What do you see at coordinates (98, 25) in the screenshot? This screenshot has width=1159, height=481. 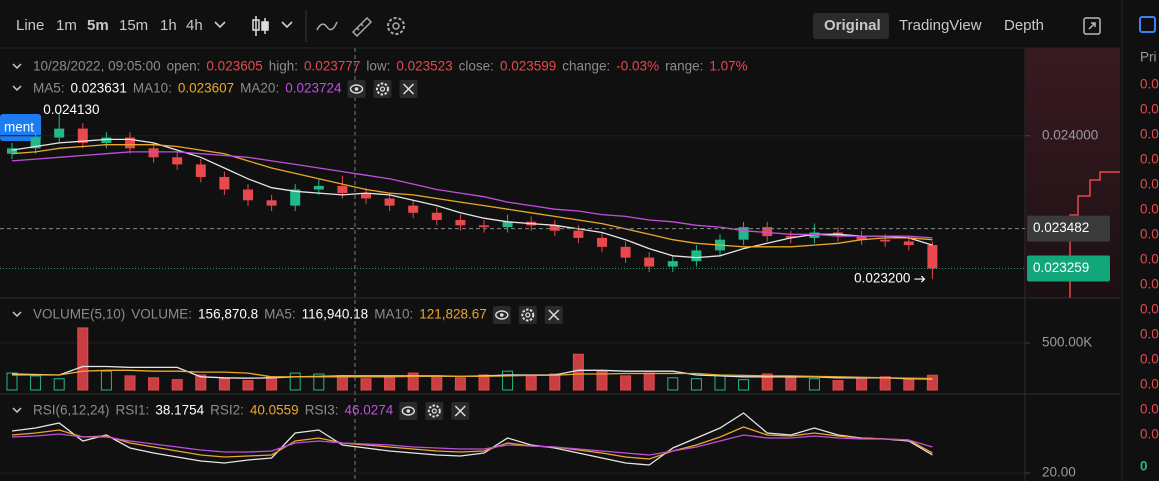 I see `interval-button: 5m` at bounding box center [98, 25].